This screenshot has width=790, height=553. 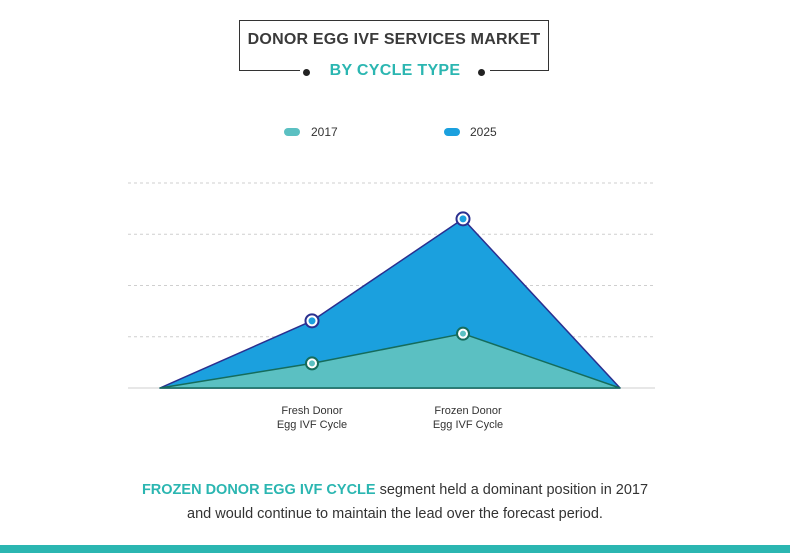 I want to click on subtitle-background, so click(x=395, y=72).